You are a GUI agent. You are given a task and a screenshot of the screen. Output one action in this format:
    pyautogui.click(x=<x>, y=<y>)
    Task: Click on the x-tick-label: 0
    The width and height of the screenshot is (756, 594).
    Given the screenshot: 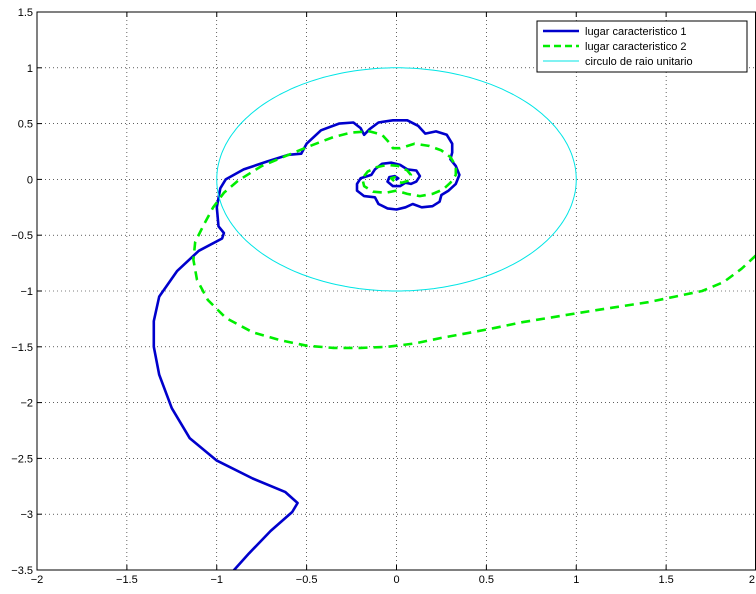 What is the action you would take?
    pyautogui.click(x=396, y=580)
    